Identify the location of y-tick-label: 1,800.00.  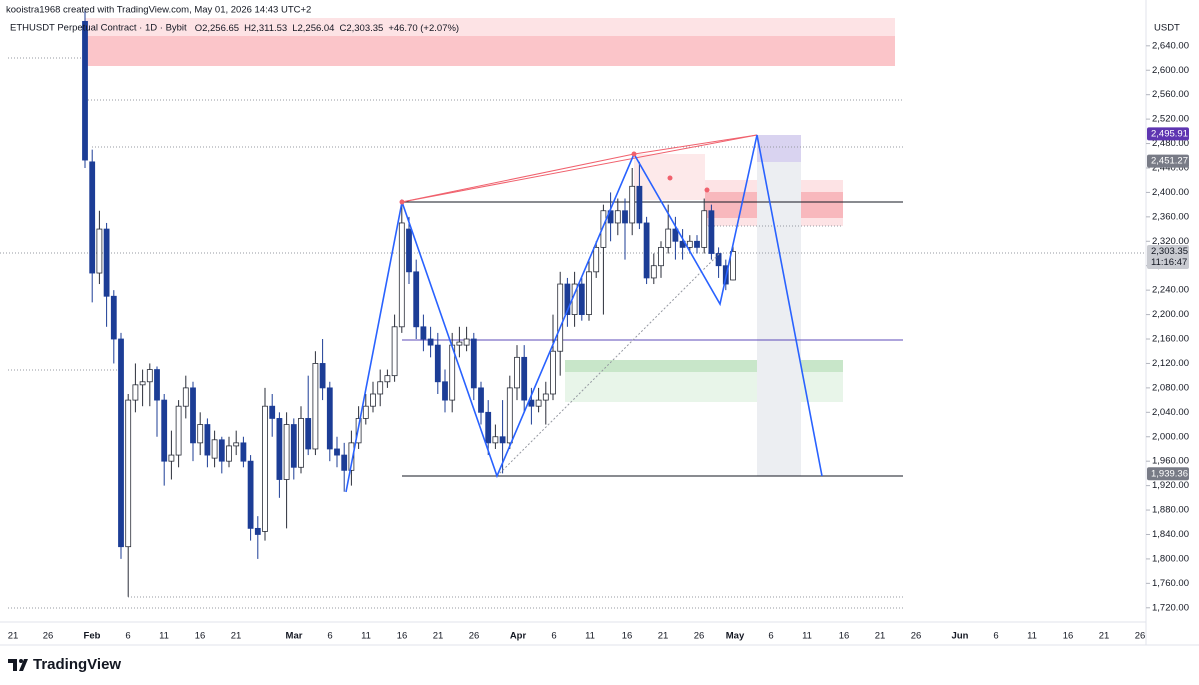
(1170, 558).